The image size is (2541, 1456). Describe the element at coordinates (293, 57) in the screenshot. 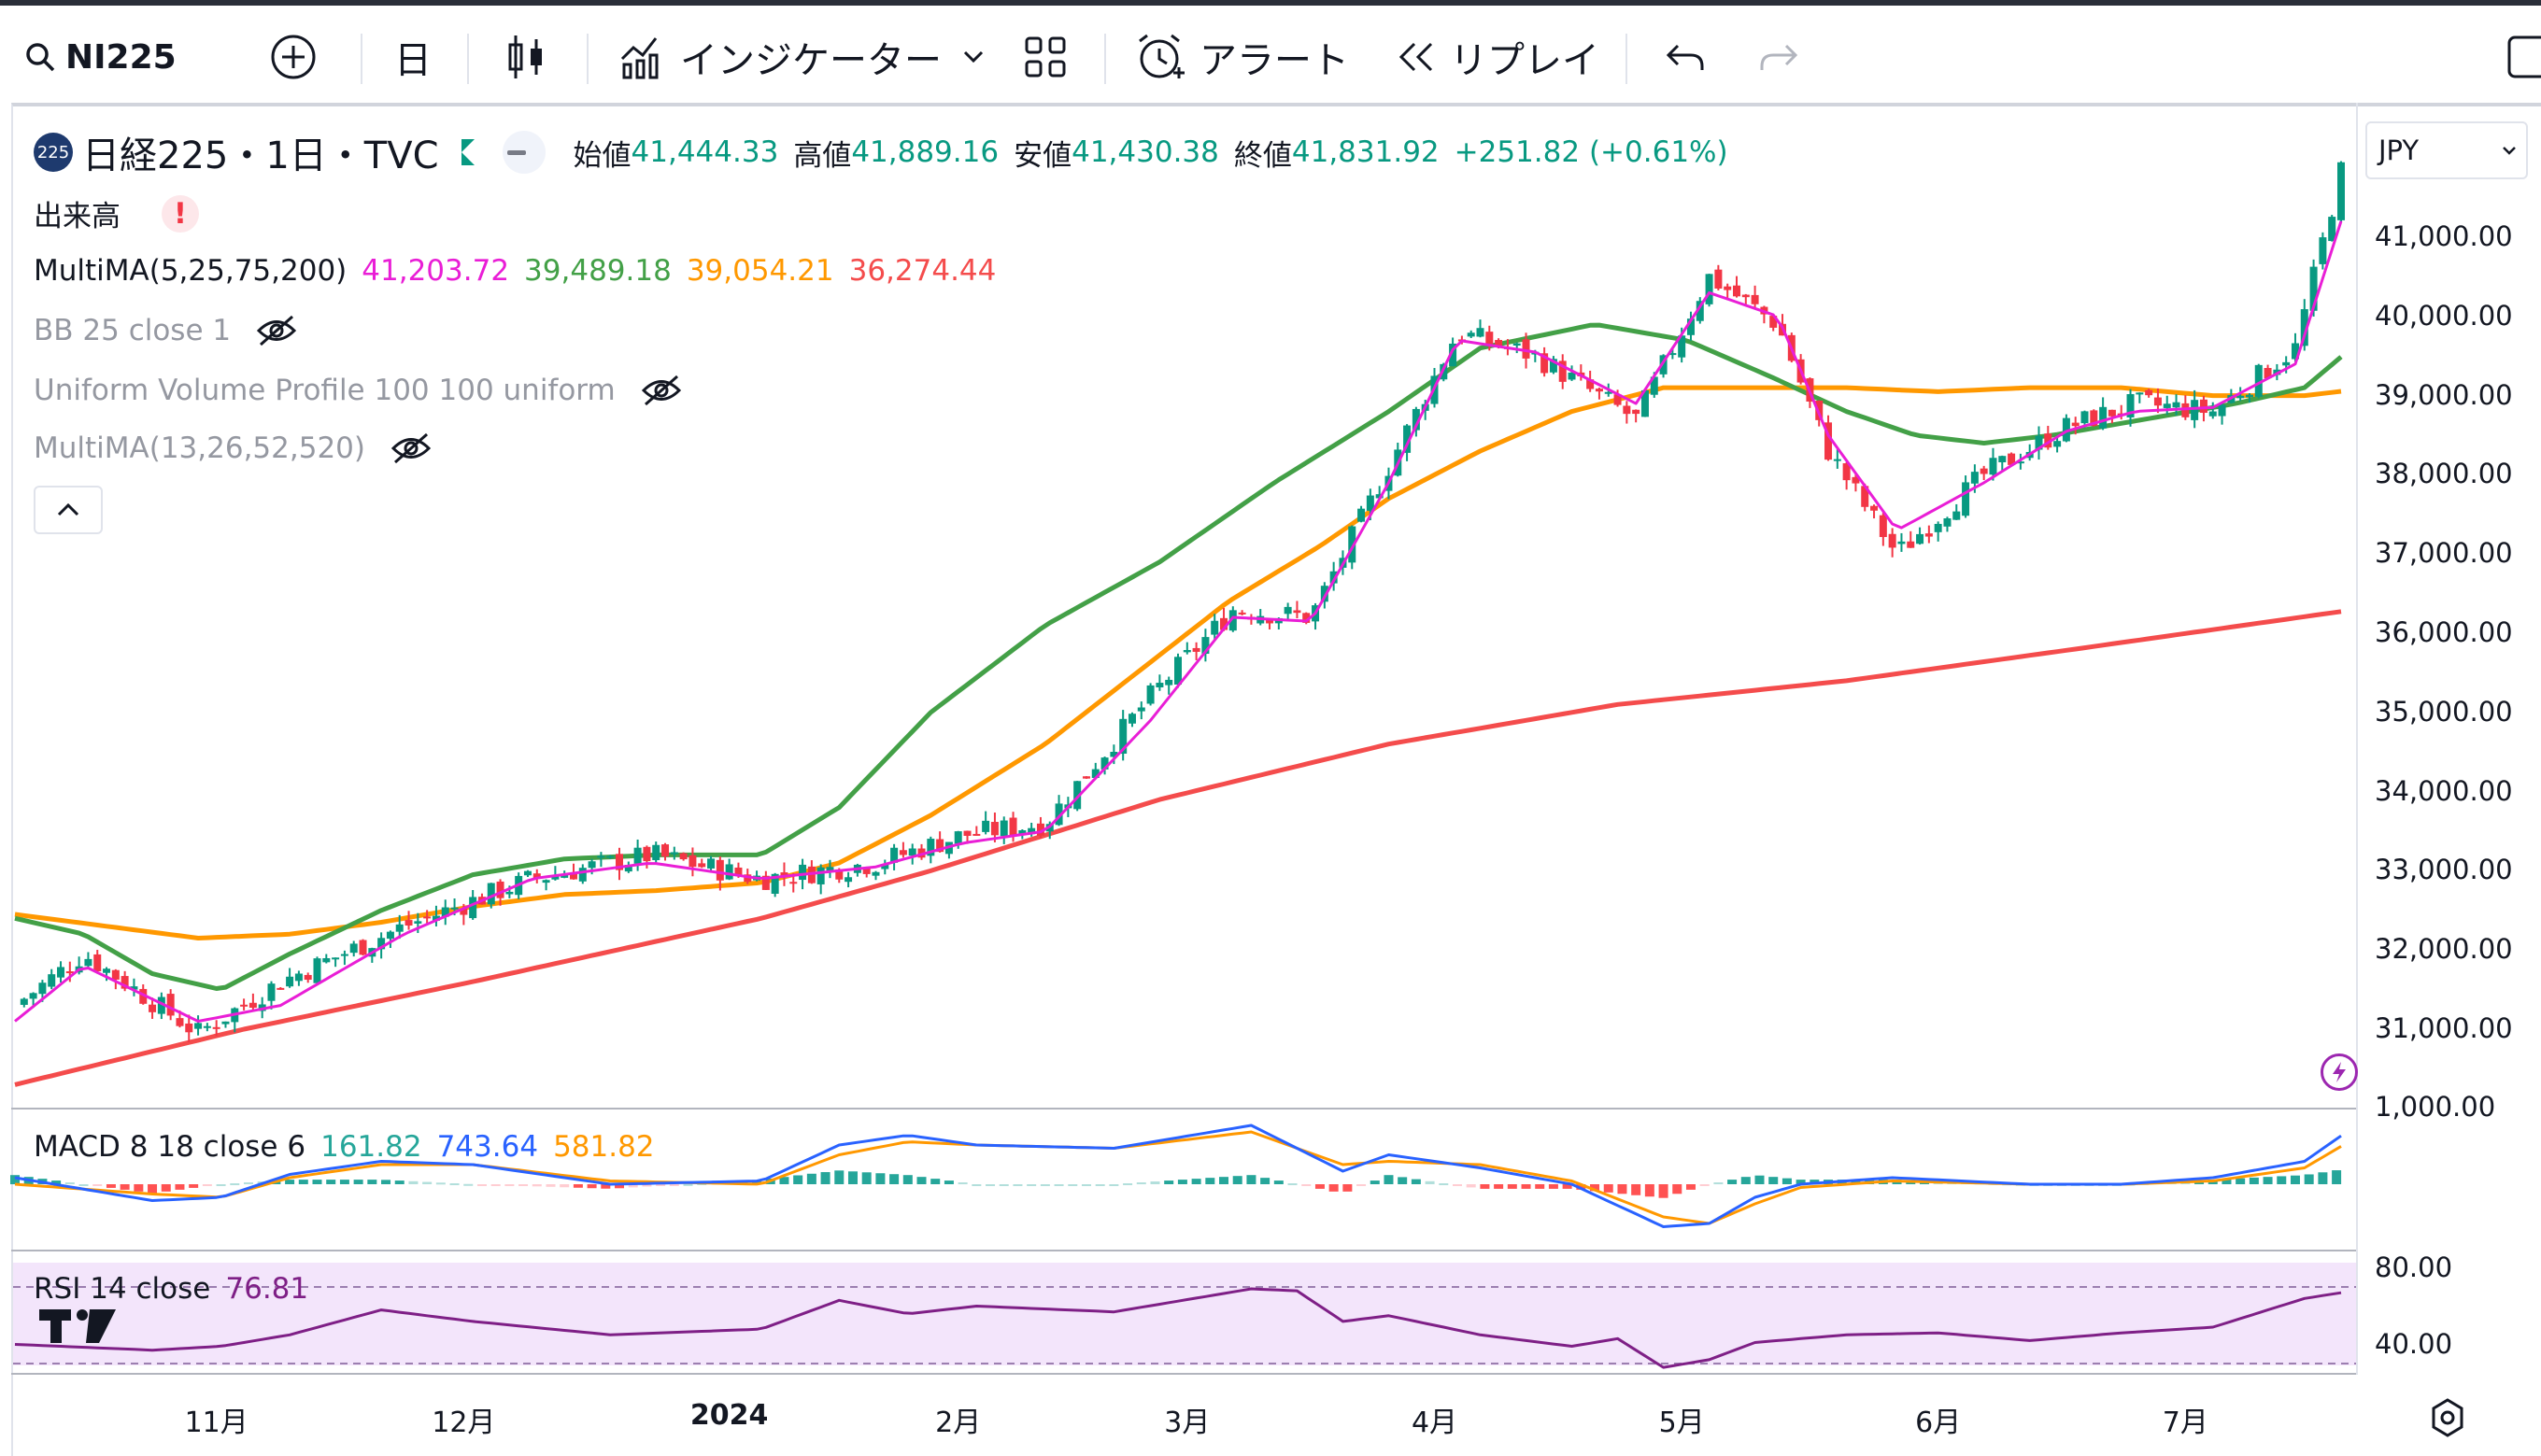

I see `compare-add-button` at that location.